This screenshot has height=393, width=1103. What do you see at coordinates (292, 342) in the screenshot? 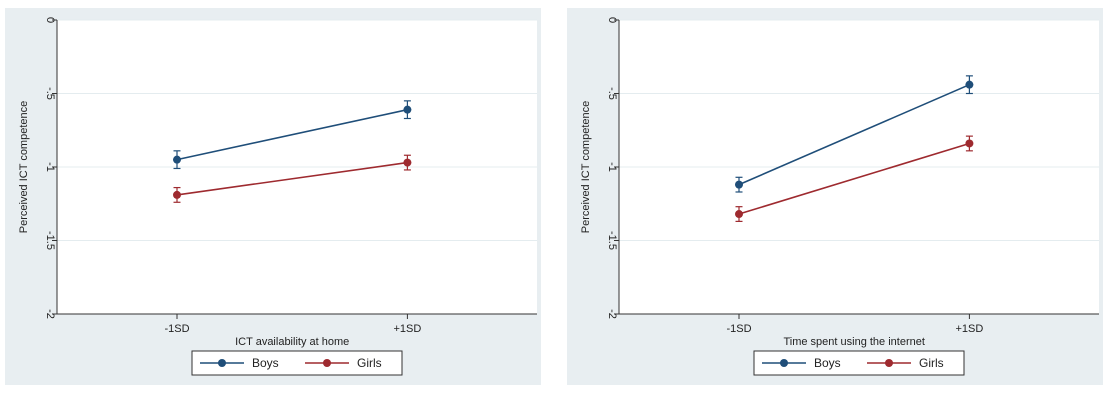
I see `x-axis-label: ICT availability at home` at bounding box center [292, 342].